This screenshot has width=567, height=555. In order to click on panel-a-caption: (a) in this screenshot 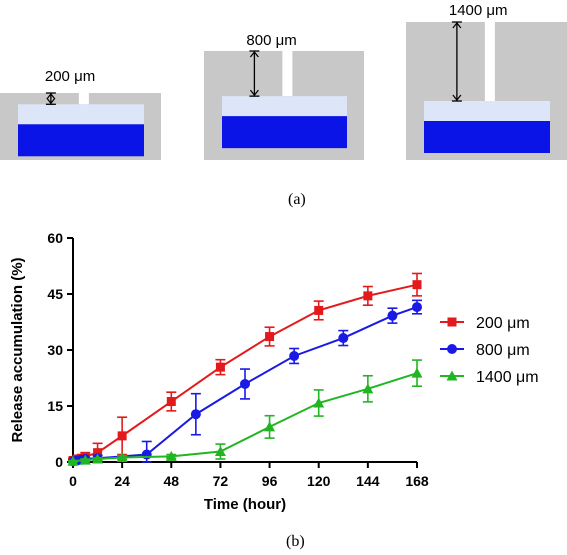, I will do `click(297, 199)`.